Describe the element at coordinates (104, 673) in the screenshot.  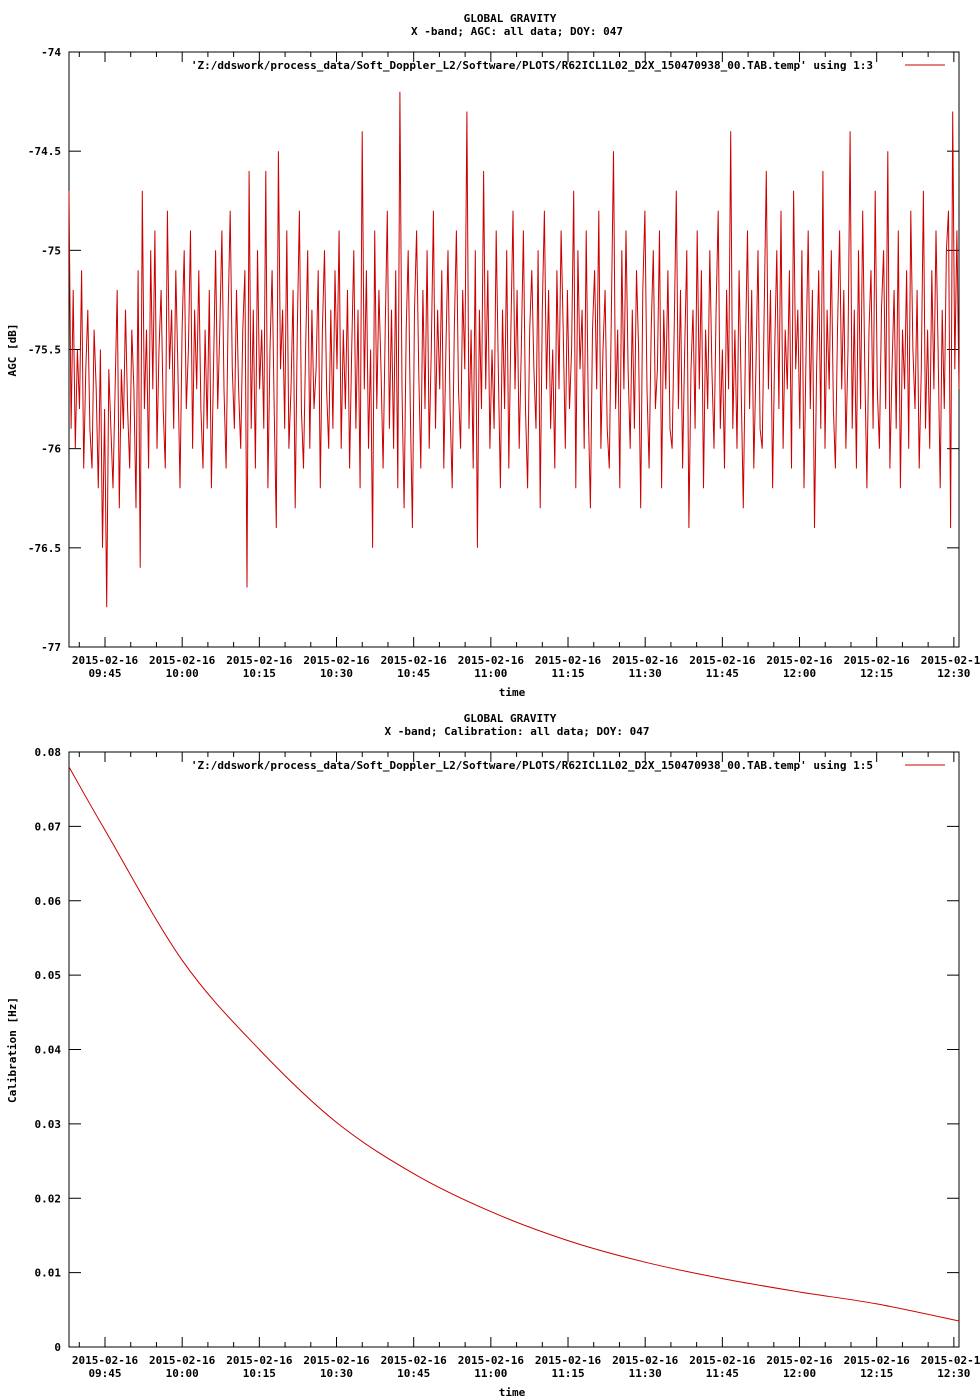
I see `agc-x-tick-time: 09:45` at that location.